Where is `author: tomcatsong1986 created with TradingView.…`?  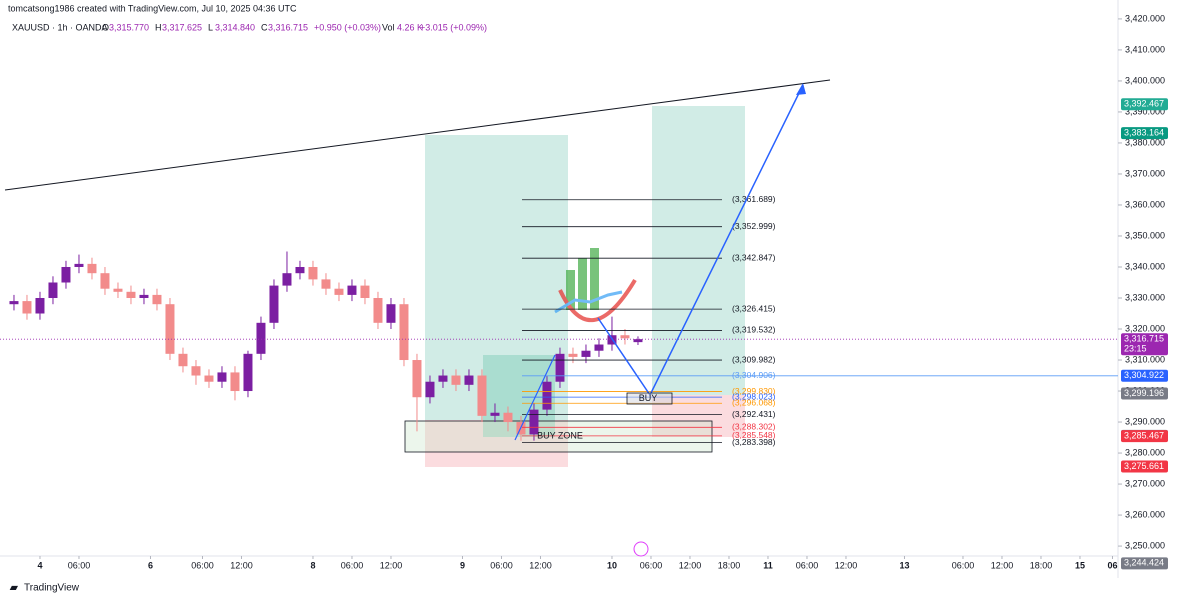 author: tomcatsong1986 created with TradingView.… is located at coordinates (152, 8).